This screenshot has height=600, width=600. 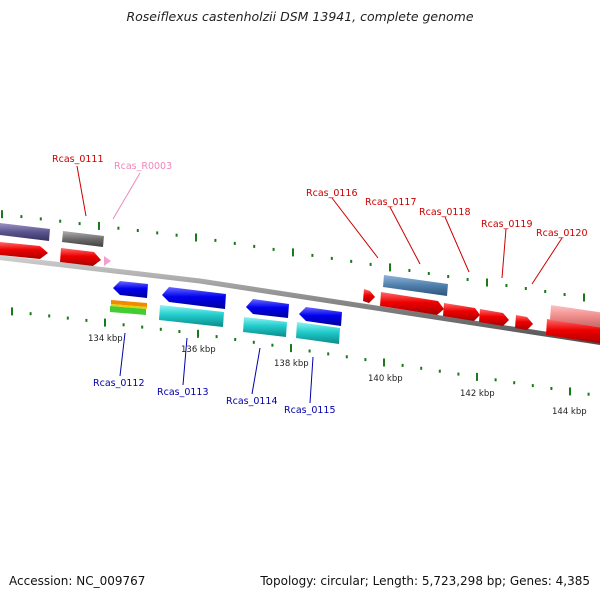 I want to click on scale-label-142: 142 kbp, so click(x=477, y=394).